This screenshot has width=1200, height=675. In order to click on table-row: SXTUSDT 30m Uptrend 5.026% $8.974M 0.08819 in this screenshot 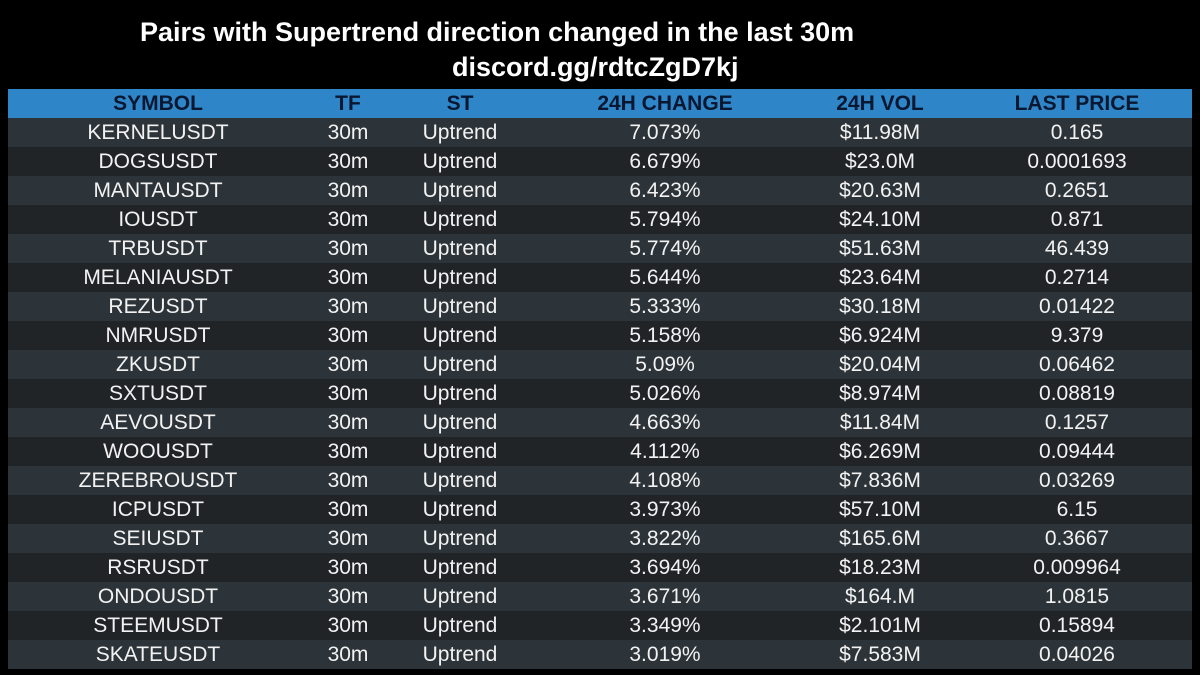, I will do `click(600, 393)`.